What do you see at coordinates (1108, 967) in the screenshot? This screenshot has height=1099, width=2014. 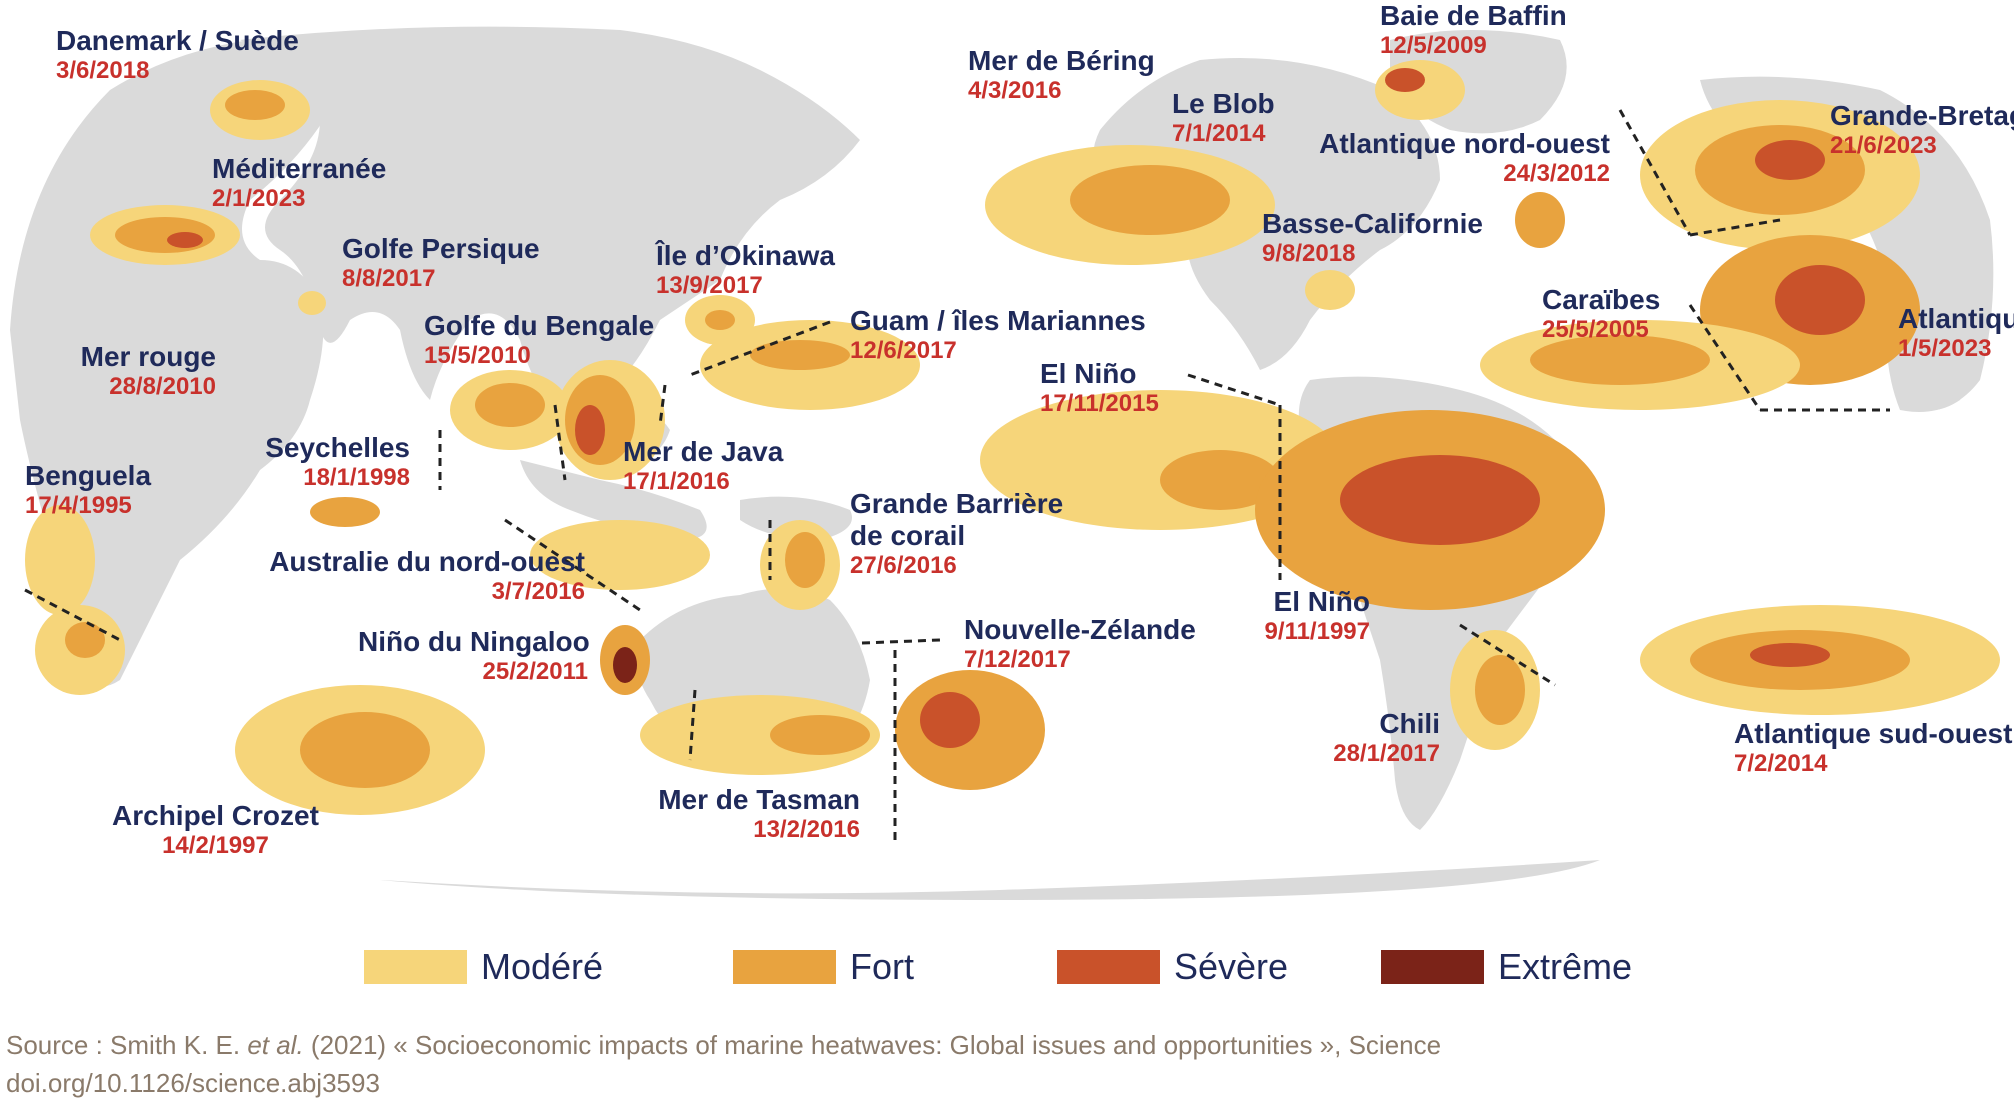 I see `legend-swatch-severe` at bounding box center [1108, 967].